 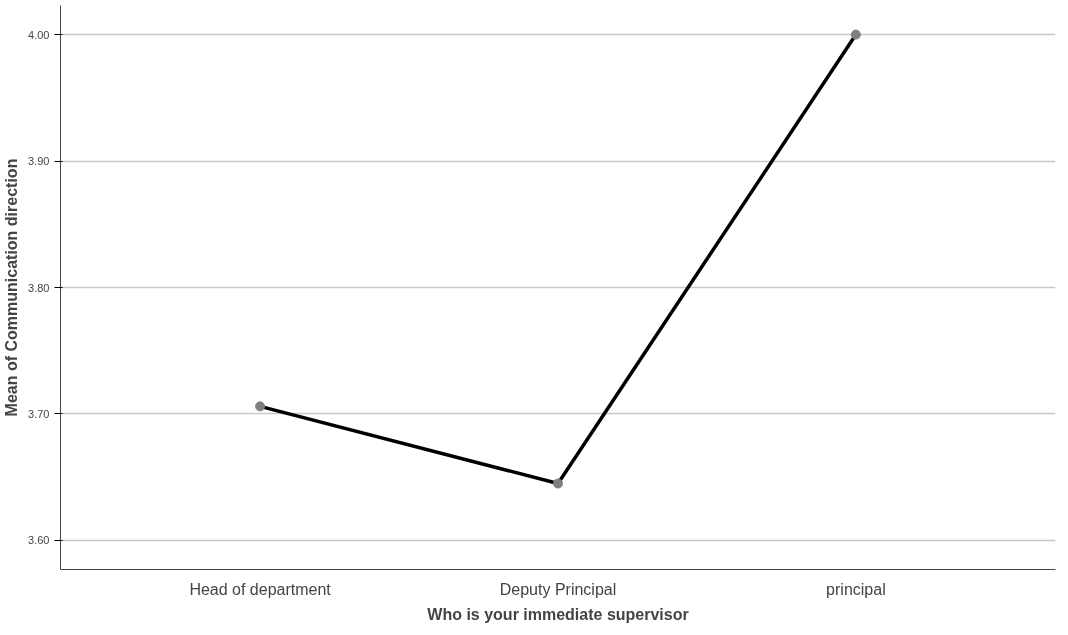 What do you see at coordinates (39, 161) in the screenshot?
I see `y-tick-label: 3.90` at bounding box center [39, 161].